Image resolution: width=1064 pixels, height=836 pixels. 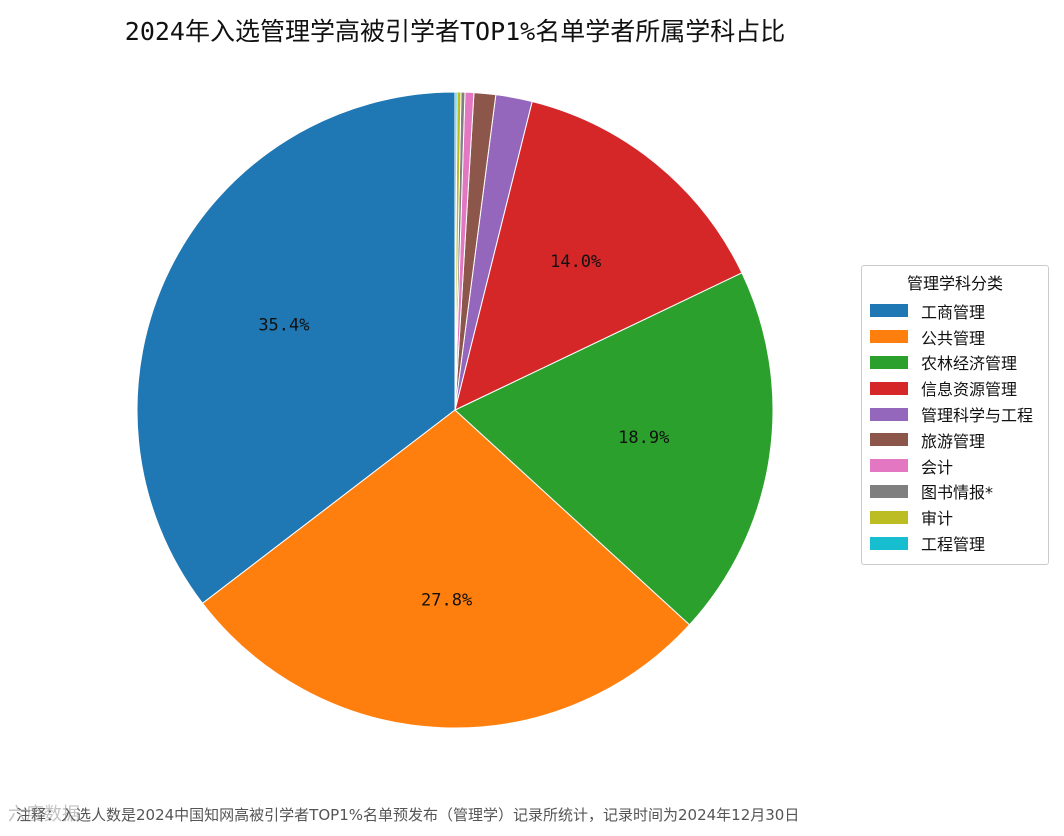 What do you see at coordinates (937, 519) in the screenshot?
I see `legend-label: 审计` at bounding box center [937, 519].